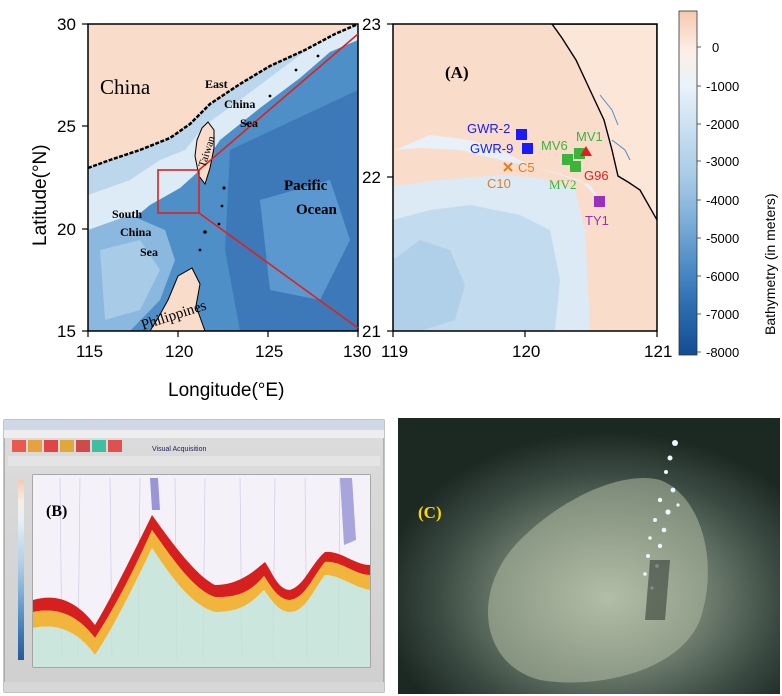  What do you see at coordinates (239, 104) in the screenshot?
I see `label-east-china-sea-2: China` at bounding box center [239, 104].